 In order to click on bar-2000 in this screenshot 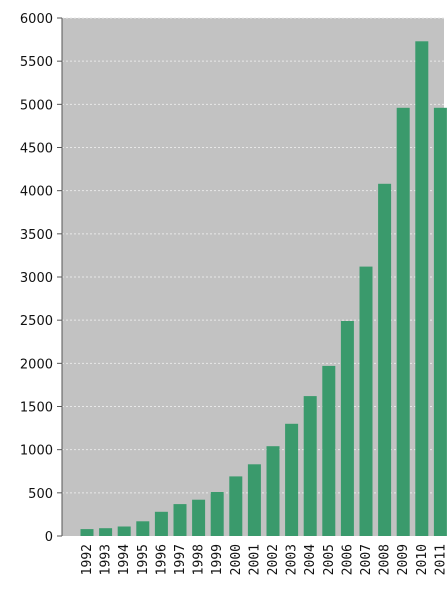, I will do `click(236, 506)`.